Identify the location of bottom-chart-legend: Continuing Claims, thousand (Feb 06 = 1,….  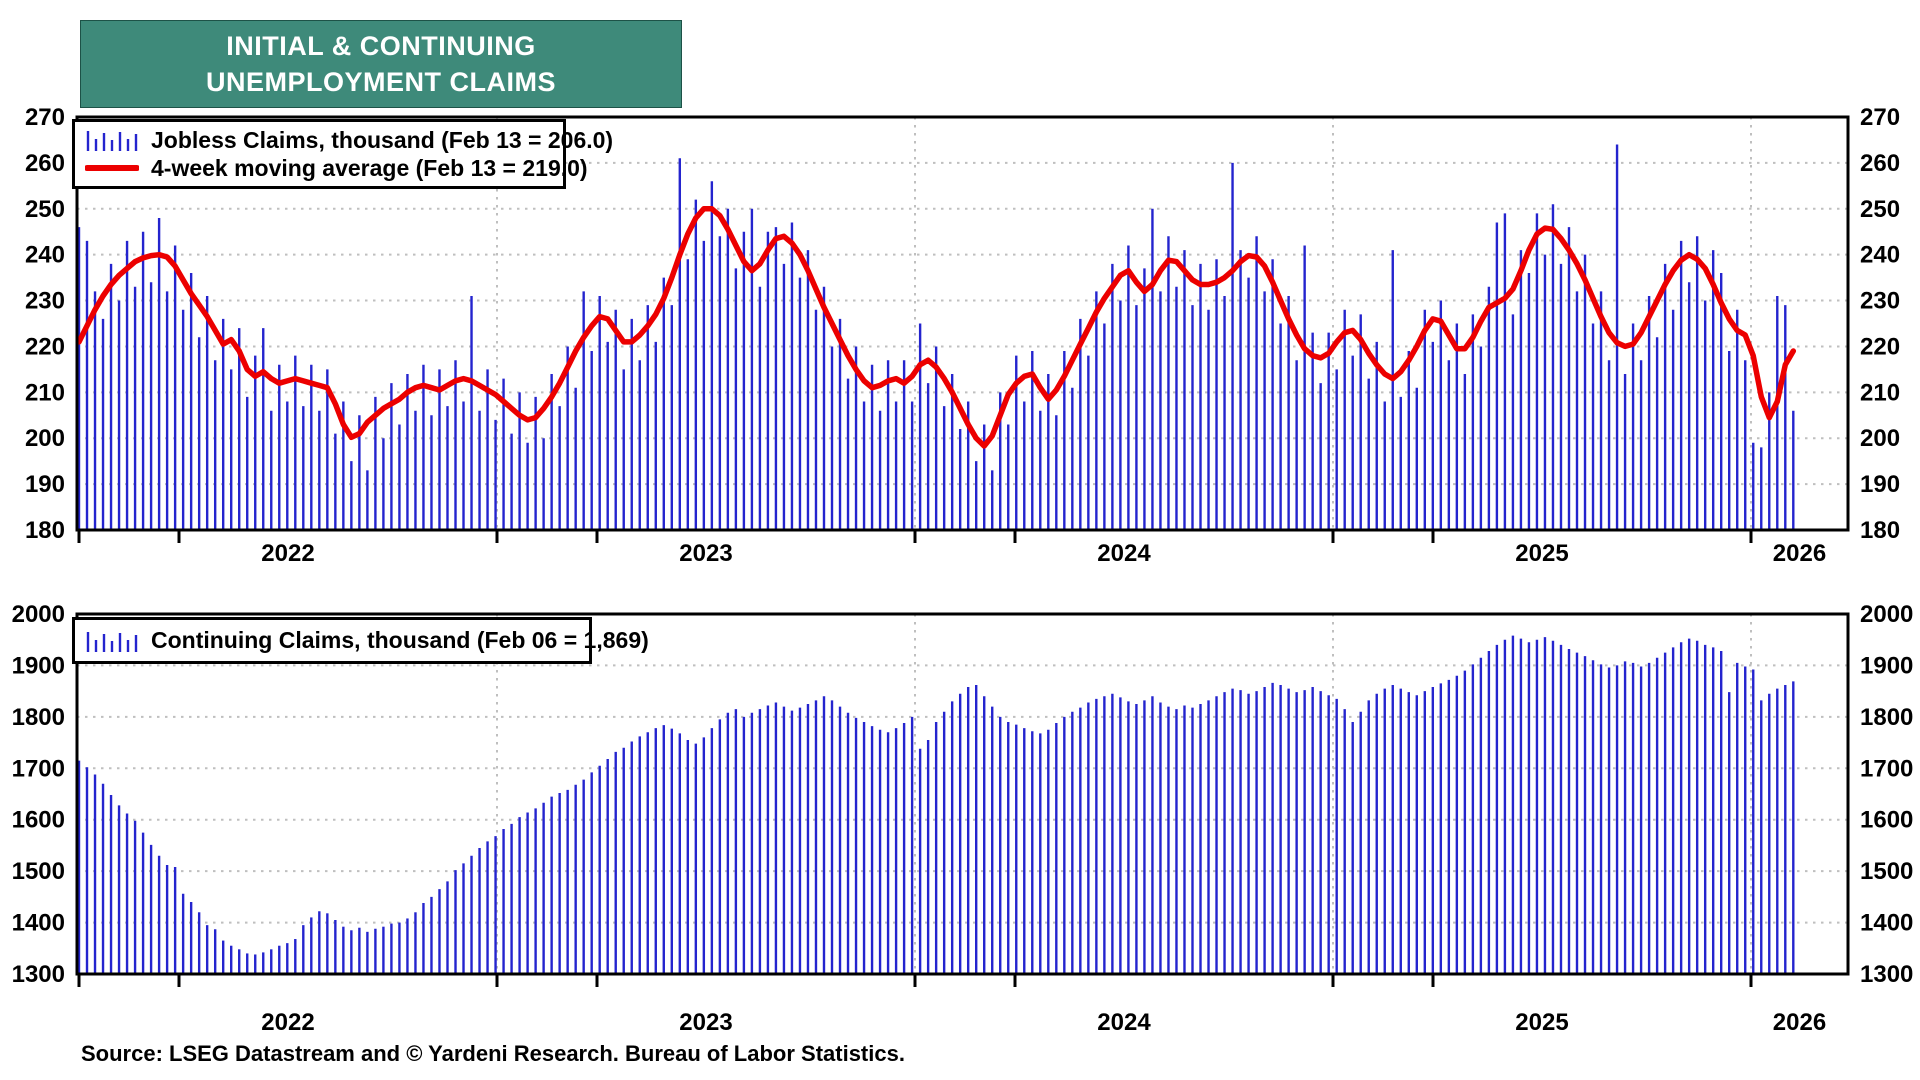
(360, 640).